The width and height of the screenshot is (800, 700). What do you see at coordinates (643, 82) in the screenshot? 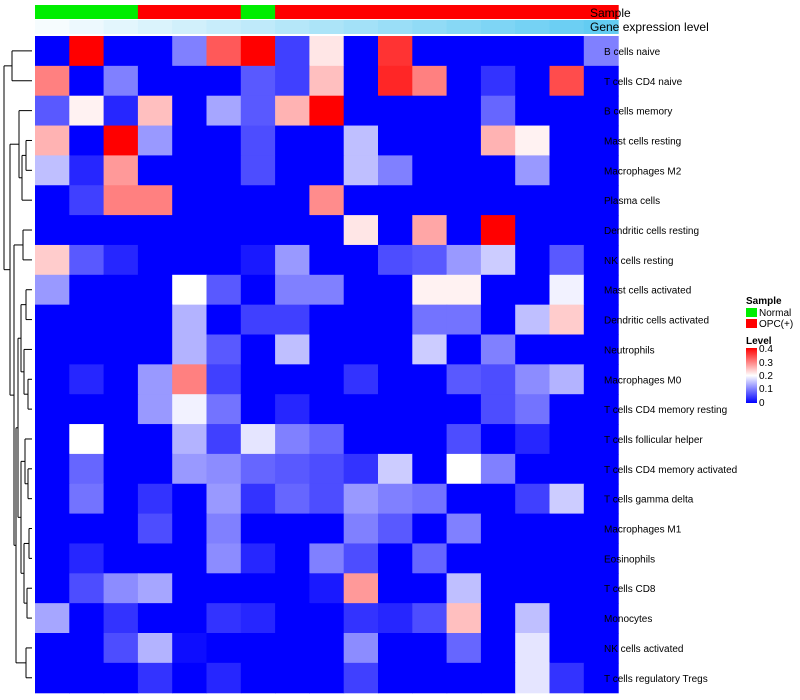
I see `row-label: T cells CD4 naive` at bounding box center [643, 82].